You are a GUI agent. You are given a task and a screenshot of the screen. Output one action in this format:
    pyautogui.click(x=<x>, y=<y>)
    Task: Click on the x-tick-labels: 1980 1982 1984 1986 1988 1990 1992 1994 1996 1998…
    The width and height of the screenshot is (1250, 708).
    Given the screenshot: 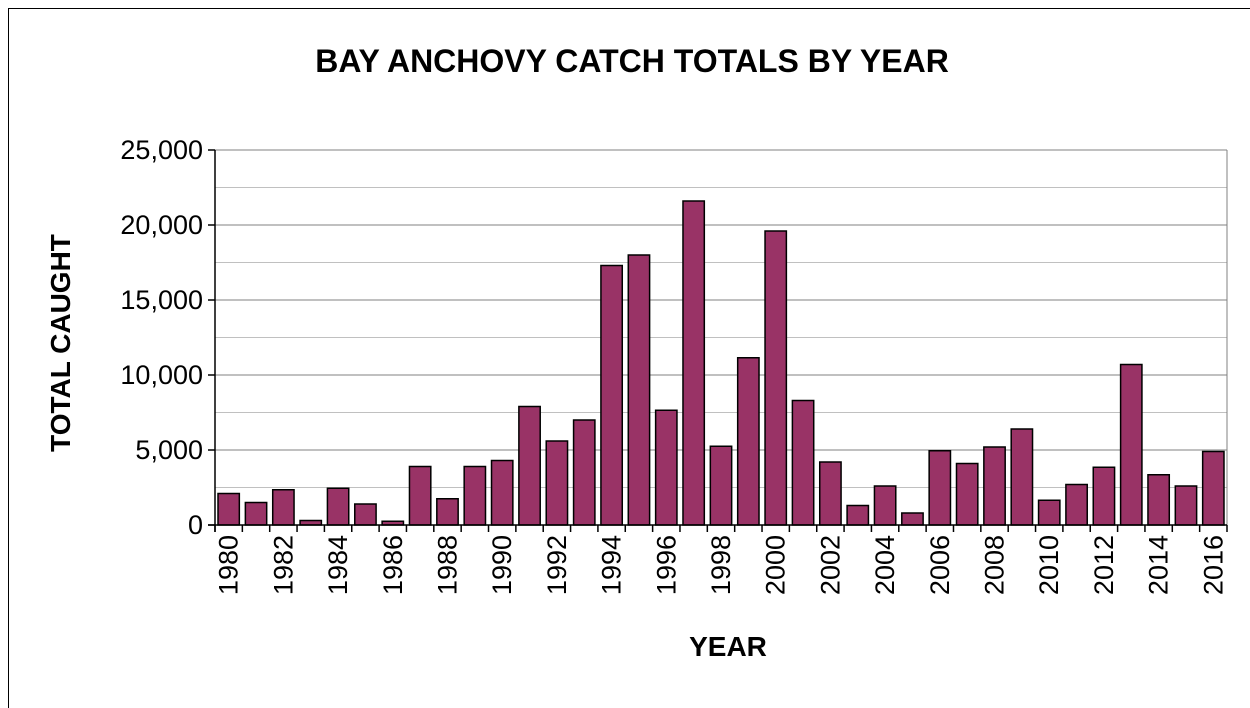 What is the action you would take?
    pyautogui.click(x=721, y=565)
    